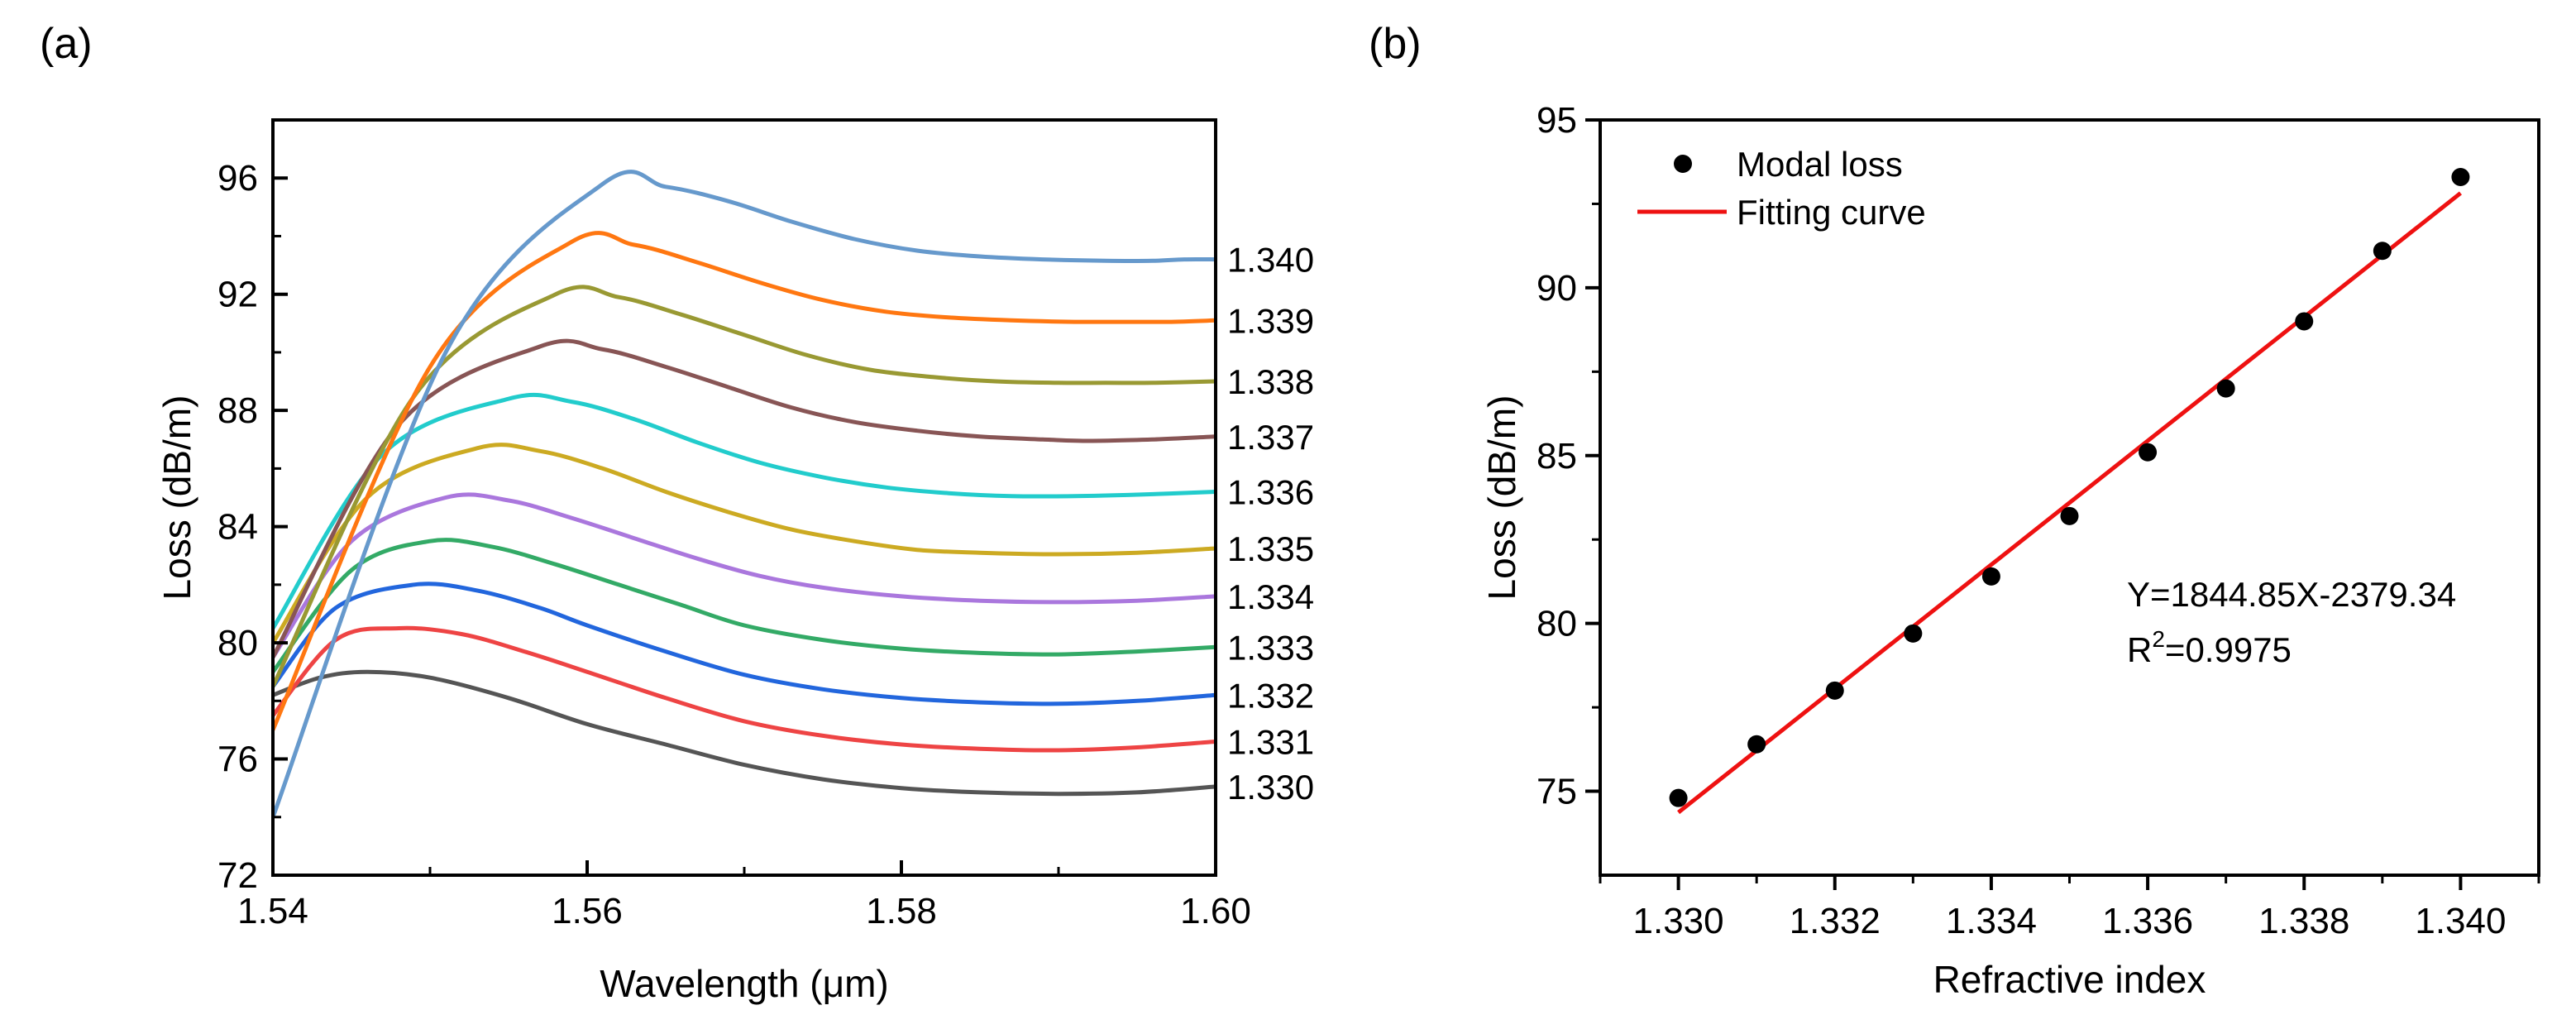 This screenshot has height=1034, width=2576. I want to click on legend-marker-modal-loss, so click(1683, 164).